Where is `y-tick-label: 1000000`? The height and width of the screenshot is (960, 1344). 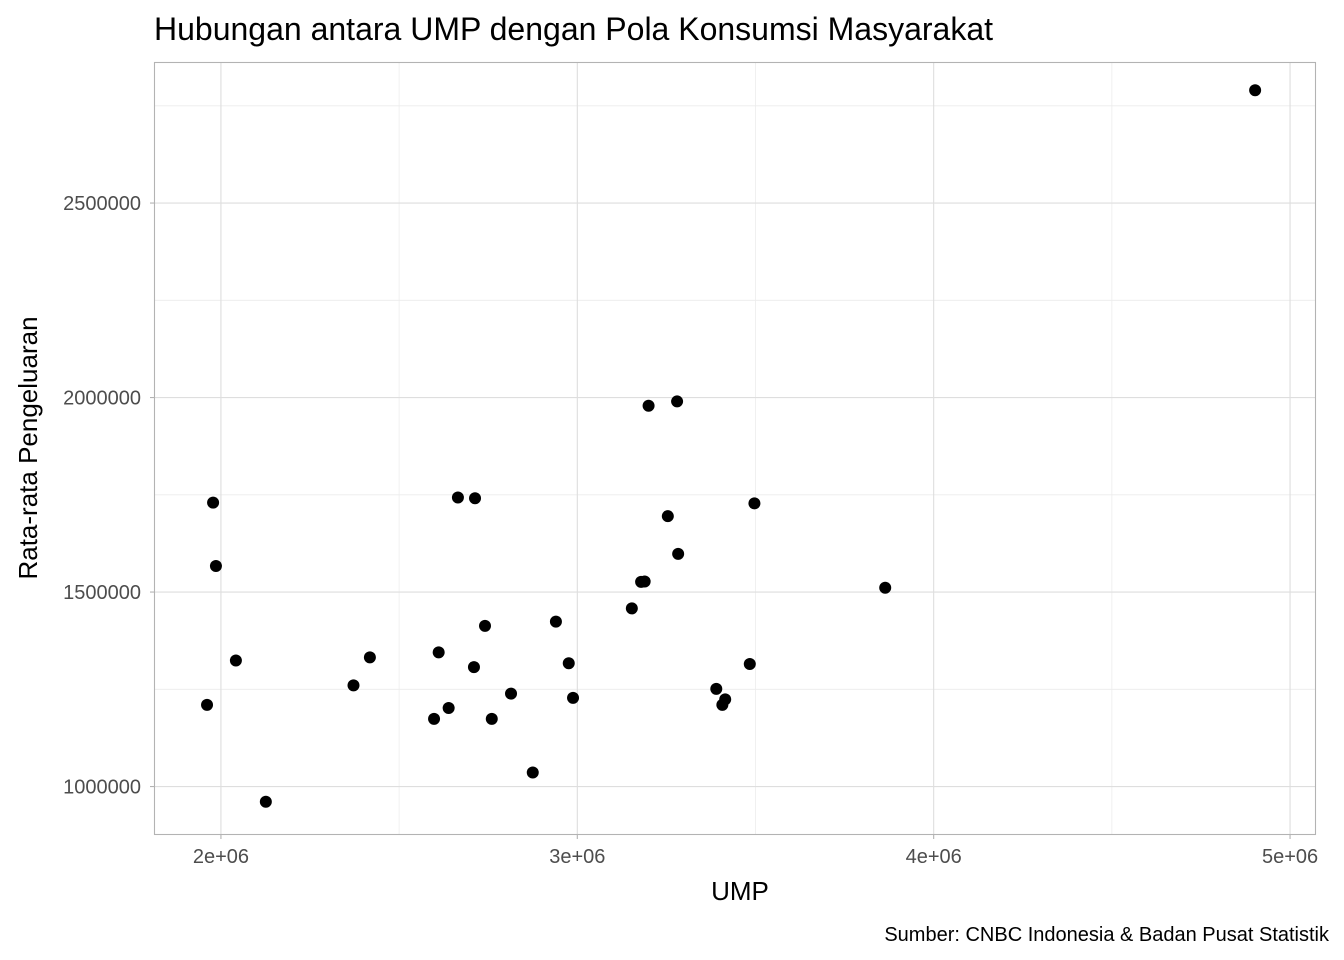
y-tick-label: 1000000 is located at coordinates (102, 788).